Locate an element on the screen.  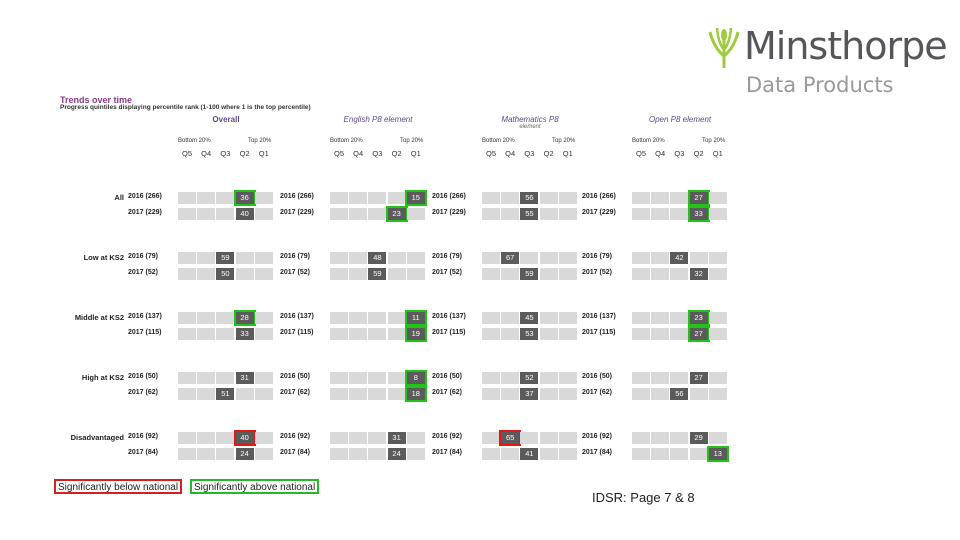
quintile-value-cell: 59 is located at coordinates (225, 258).